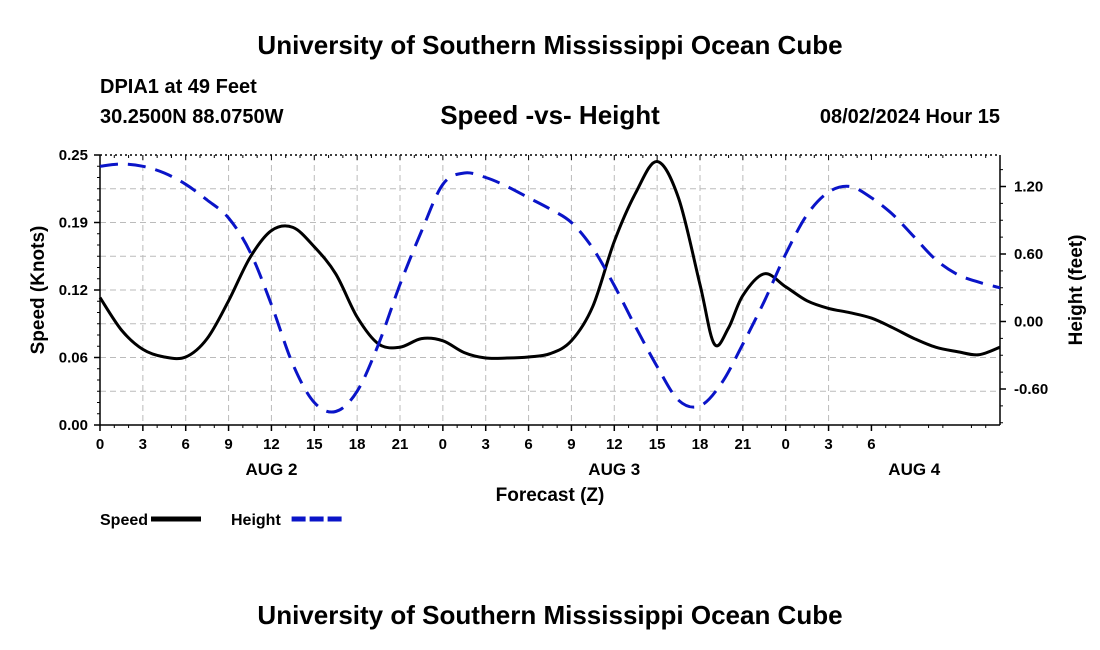  I want to click on y-right-tick-label: 0.60, so click(1028, 254).